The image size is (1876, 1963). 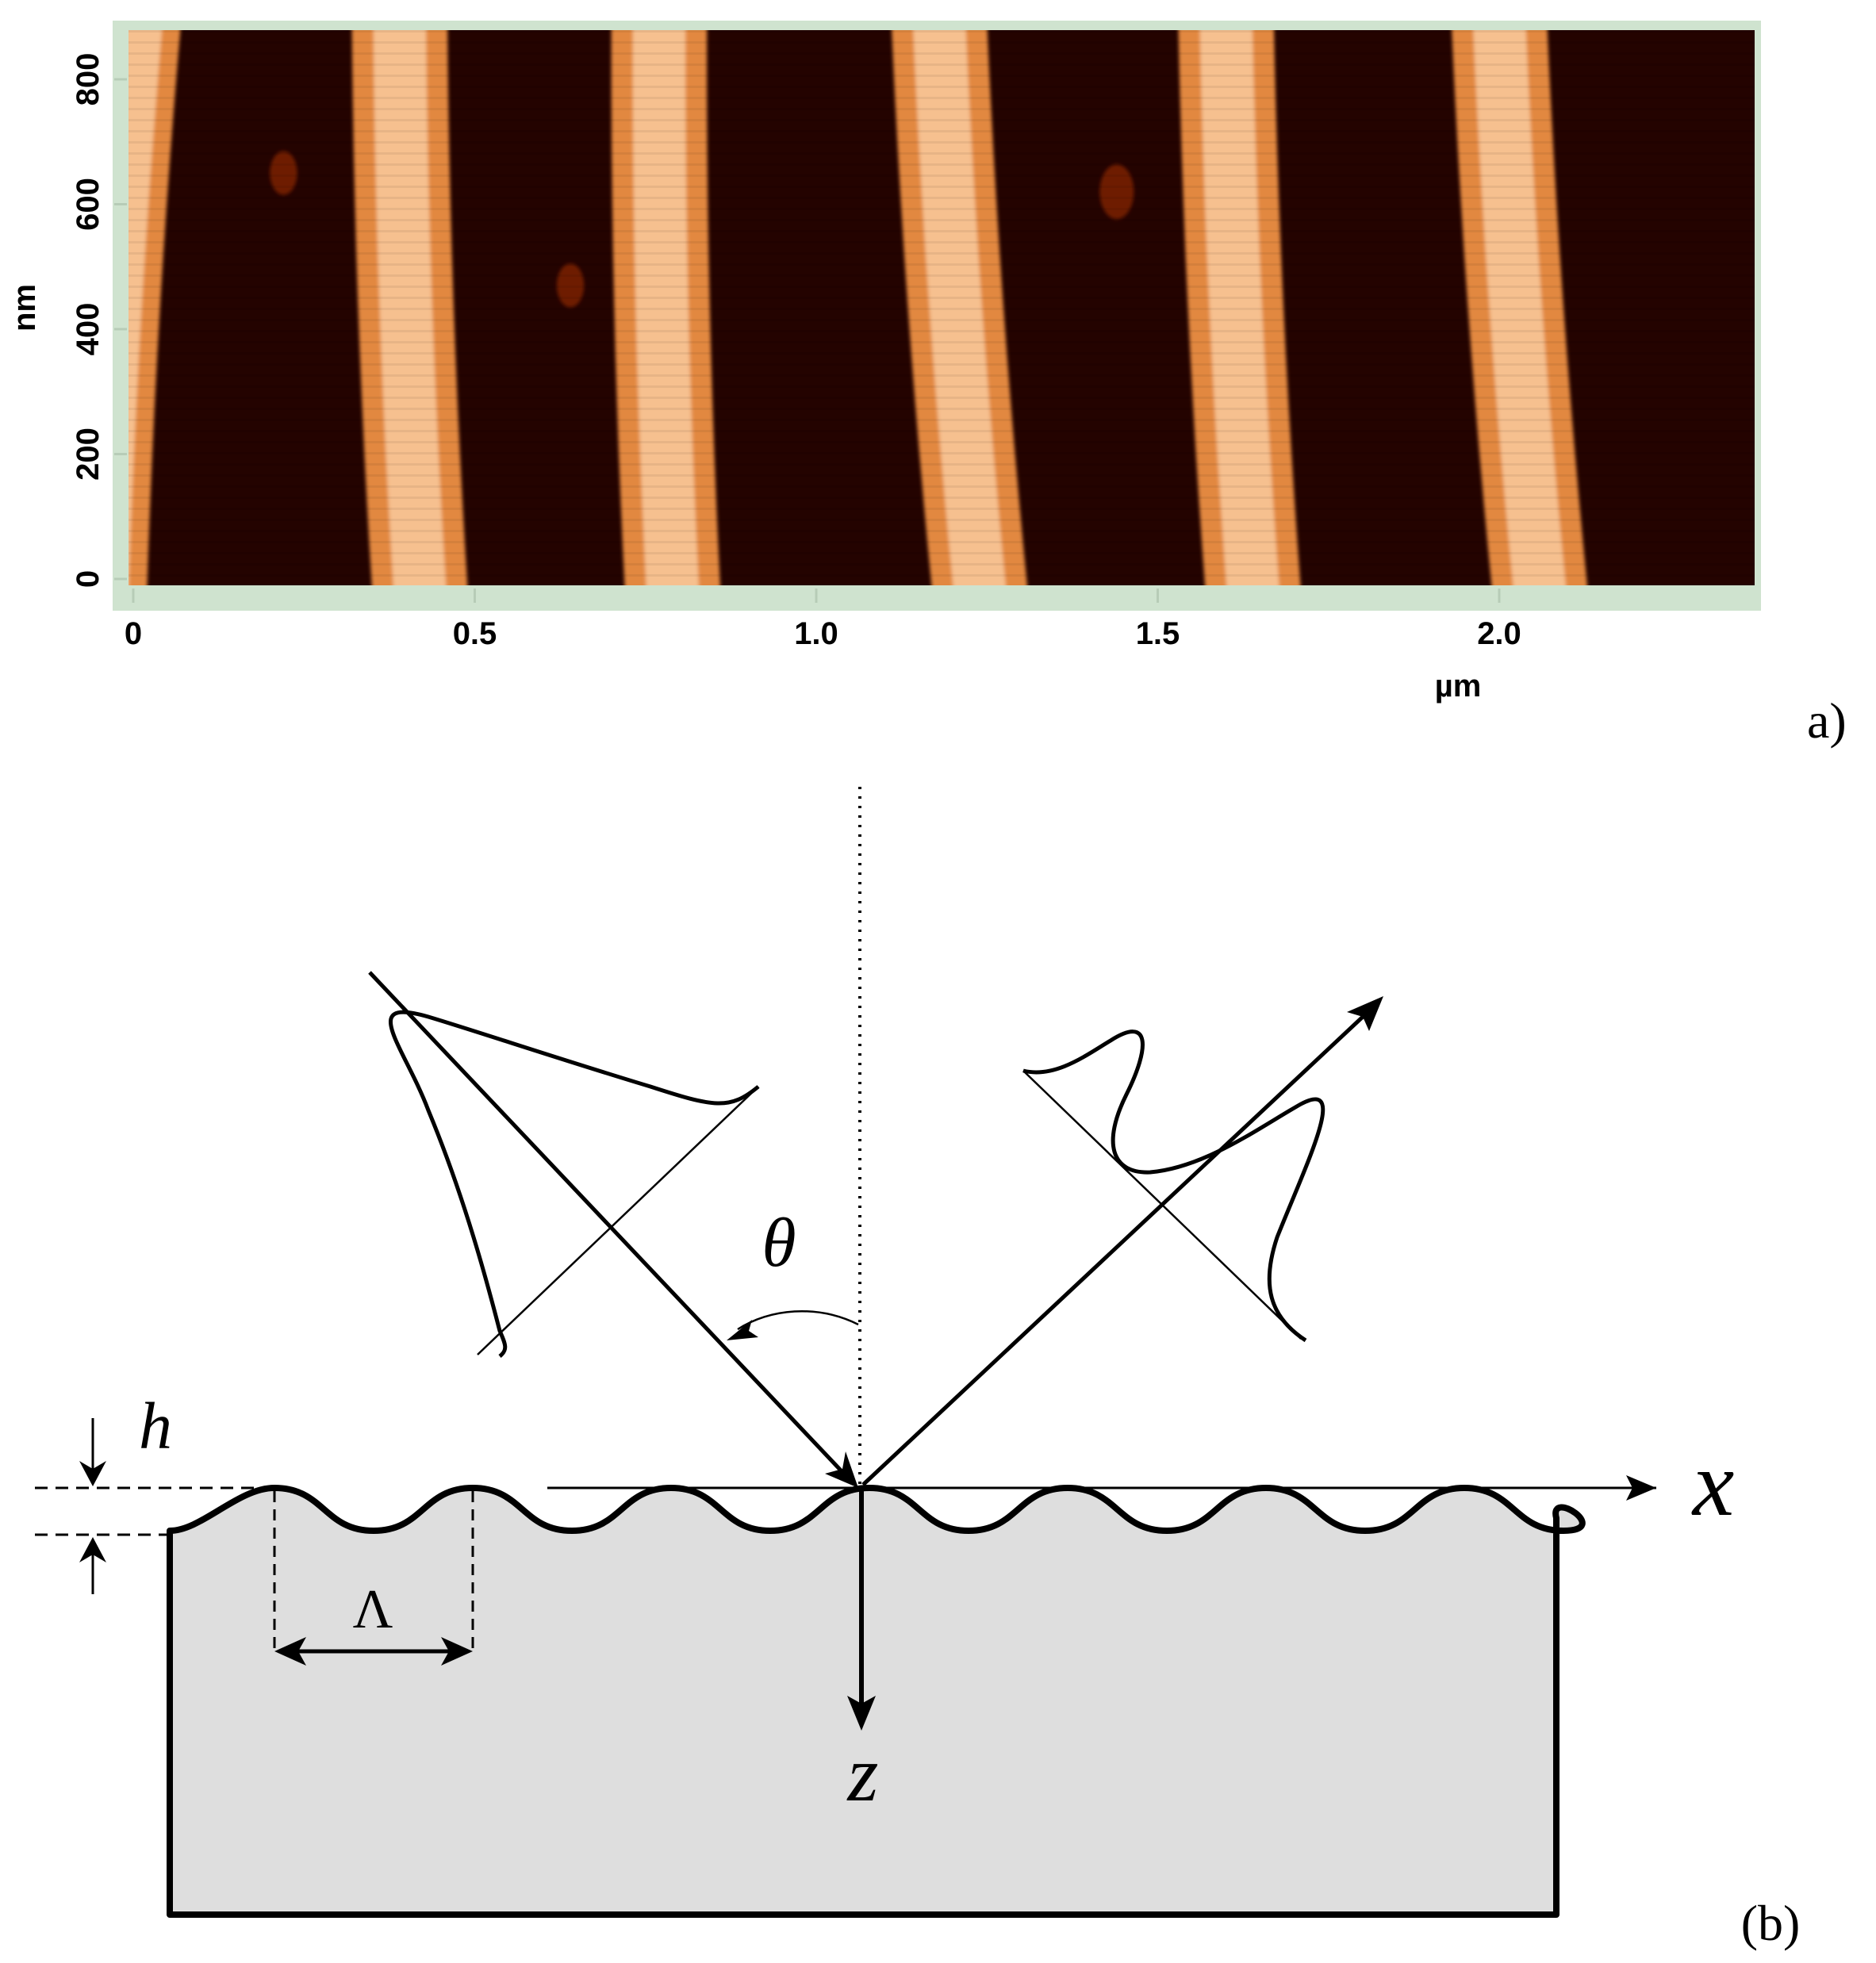 What do you see at coordinates (779, 1243) in the screenshot?
I see `angle-label: θ` at bounding box center [779, 1243].